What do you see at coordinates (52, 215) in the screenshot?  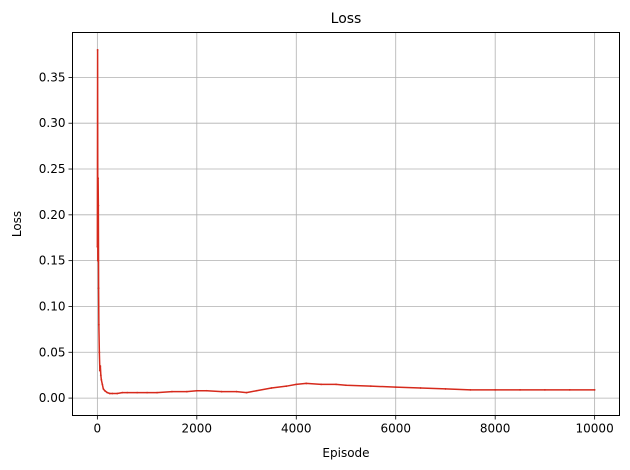 I see `y-tick-label: 0.20` at bounding box center [52, 215].